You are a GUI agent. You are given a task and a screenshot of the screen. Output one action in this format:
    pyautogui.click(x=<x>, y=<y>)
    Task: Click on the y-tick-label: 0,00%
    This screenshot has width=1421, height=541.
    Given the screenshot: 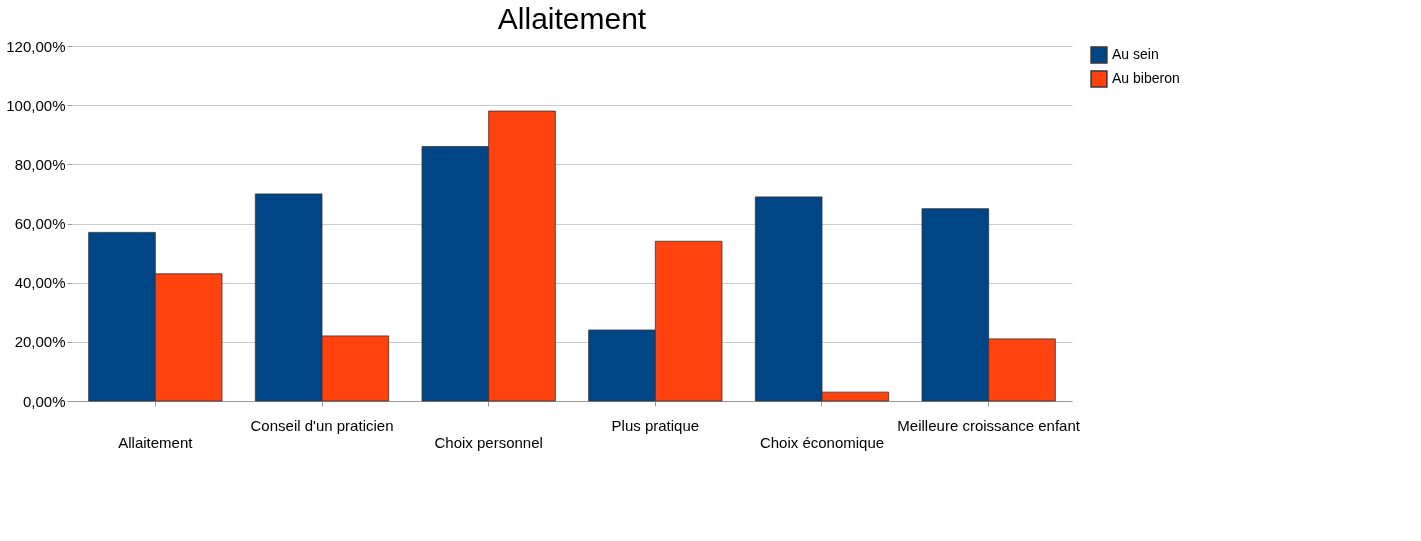 What is the action you would take?
    pyautogui.click(x=44, y=401)
    